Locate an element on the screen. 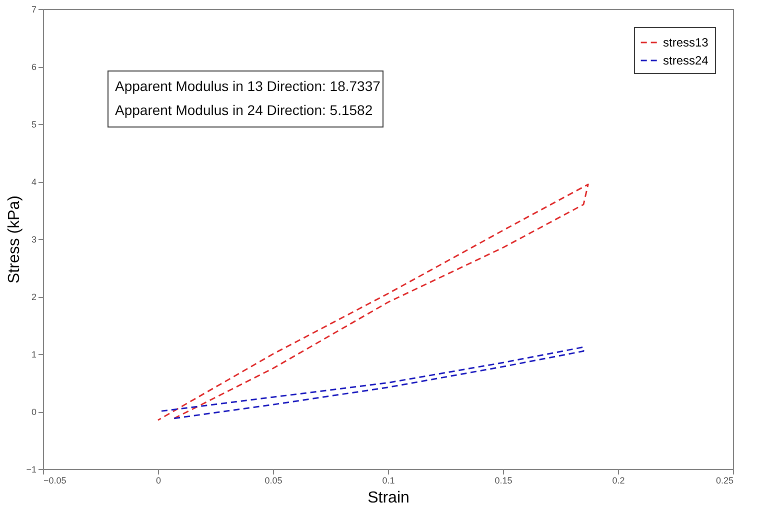 The width and height of the screenshot is (764, 524). y-tick-label: 6 is located at coordinates (33, 67).